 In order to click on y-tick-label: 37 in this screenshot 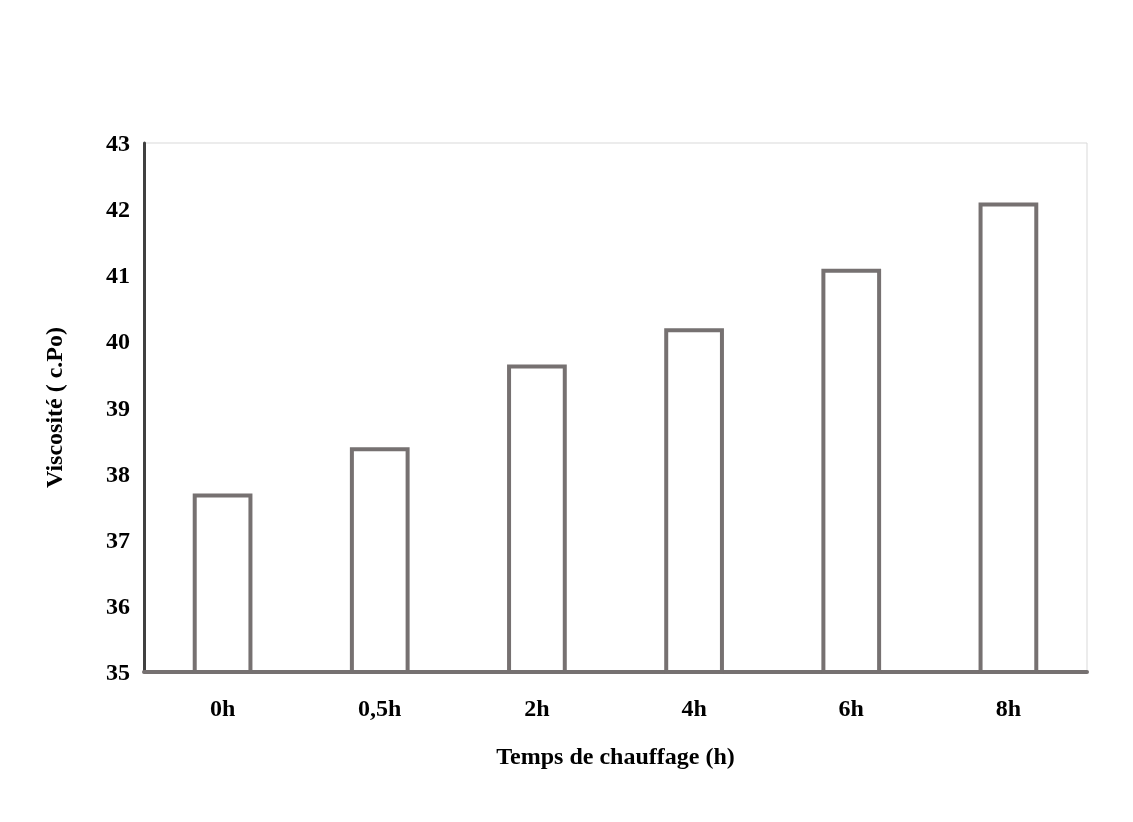, I will do `click(118, 539)`.